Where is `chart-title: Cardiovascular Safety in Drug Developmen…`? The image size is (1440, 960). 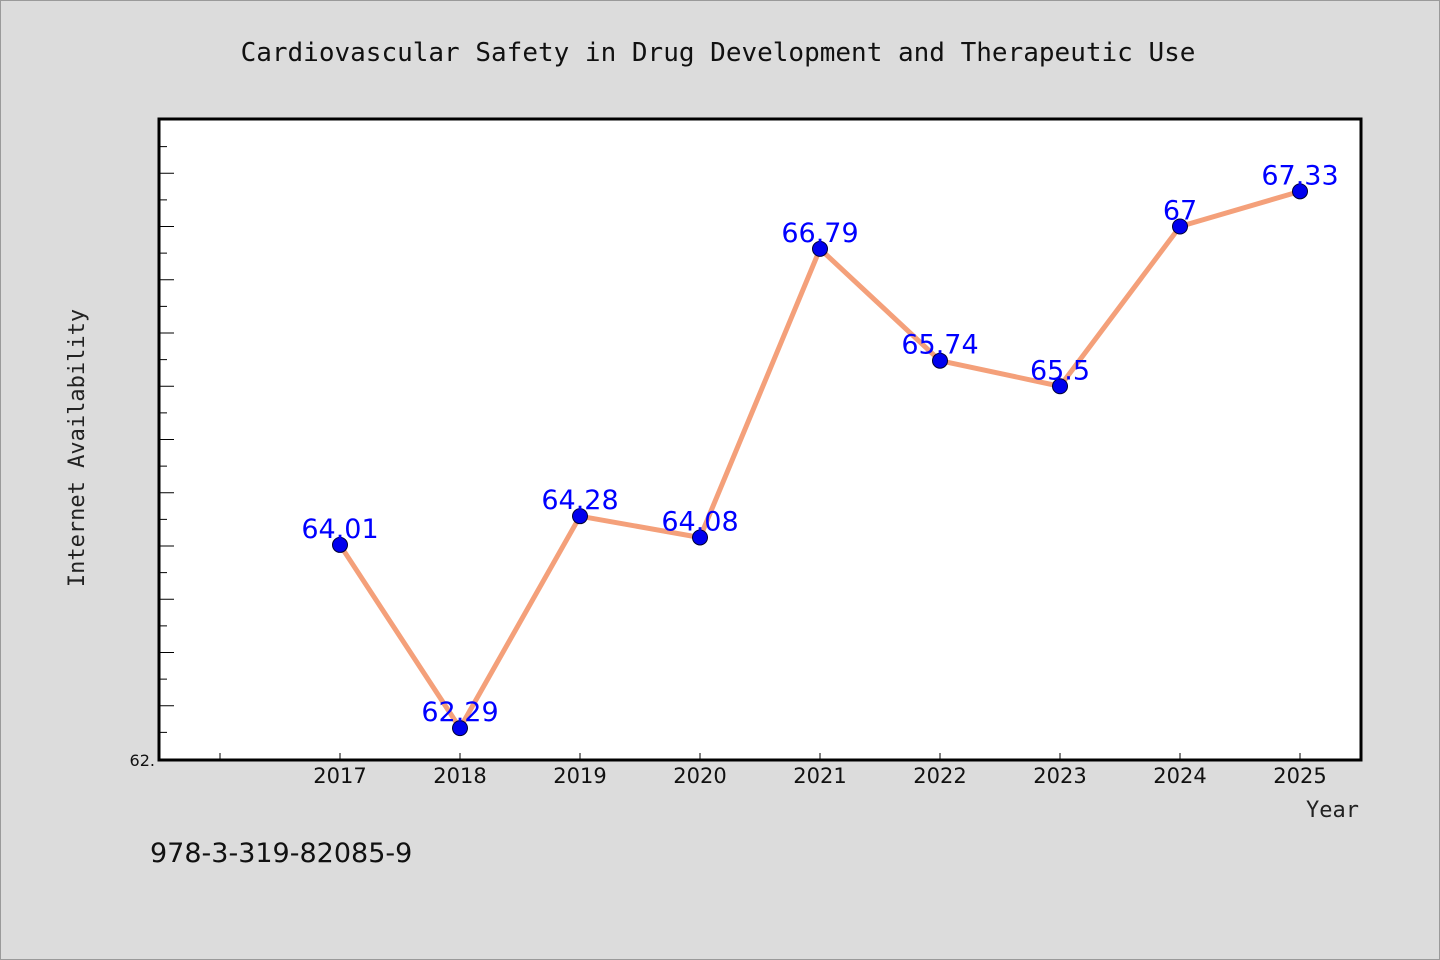
chart-title: Cardiovascular Safety in Drug Developmen… is located at coordinates (718, 53).